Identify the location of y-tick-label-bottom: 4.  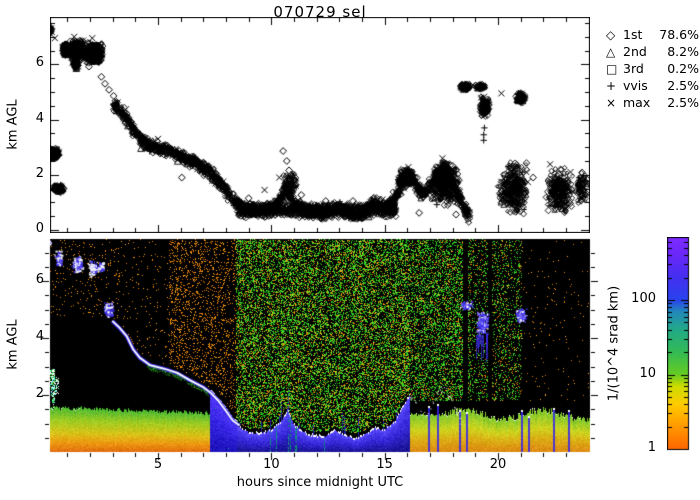
(39, 336).